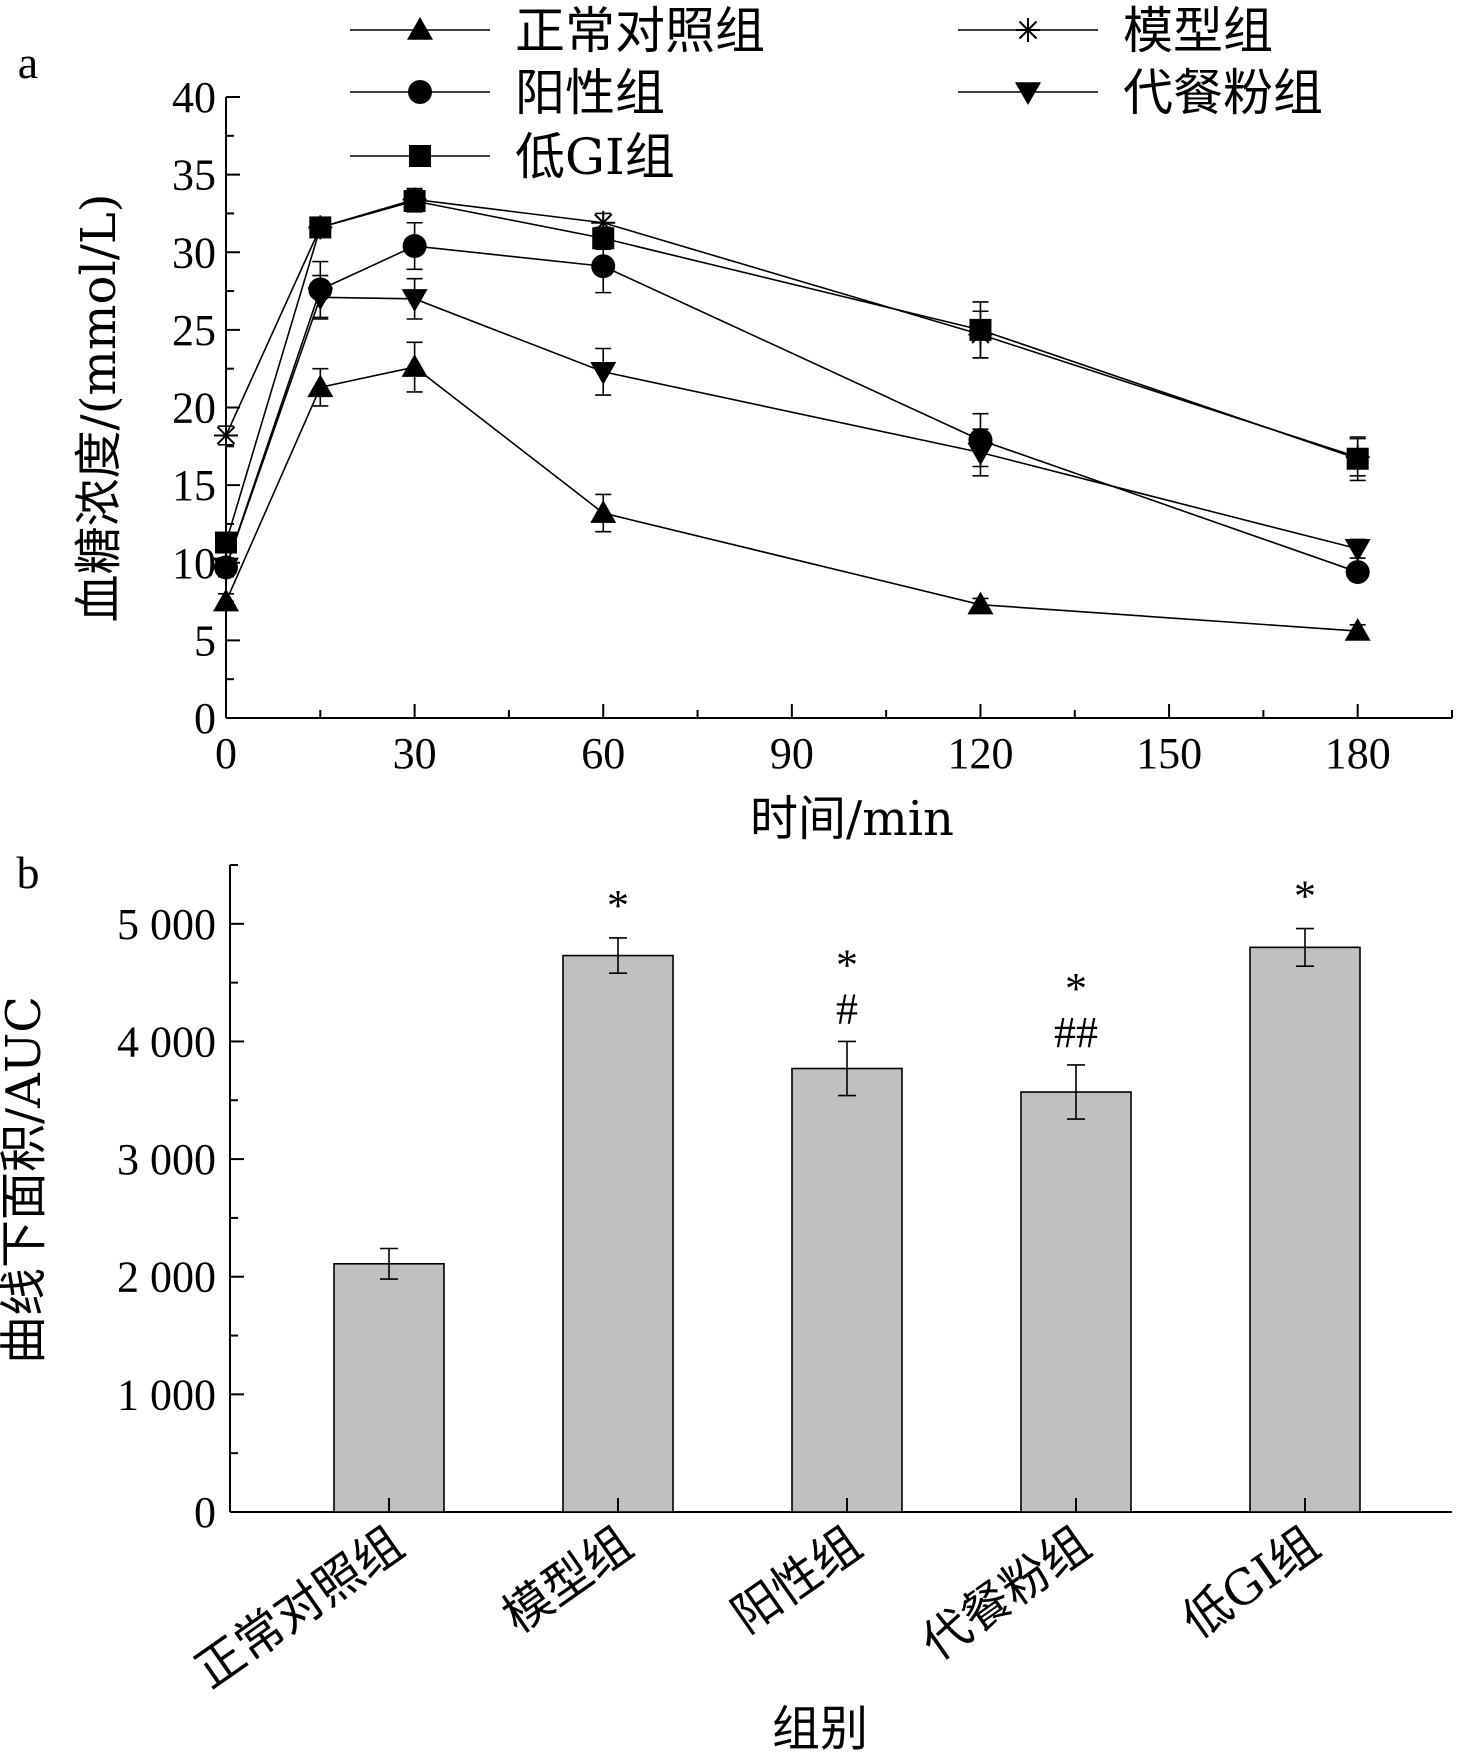 The image size is (1480, 1757). What do you see at coordinates (26, 1180) in the screenshot?
I see `panel-b-y-axis-title: 曲线下面积/AUC` at bounding box center [26, 1180].